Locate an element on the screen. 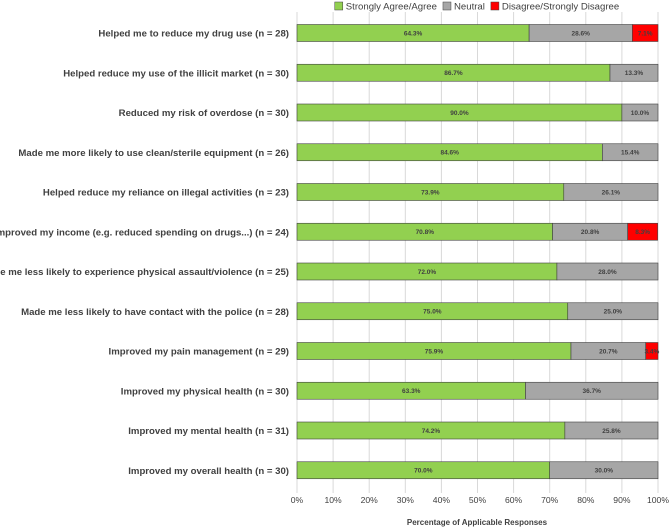 The width and height of the screenshot is (669, 532). category-label: Improved my pain management (n = 29) is located at coordinates (199, 352).